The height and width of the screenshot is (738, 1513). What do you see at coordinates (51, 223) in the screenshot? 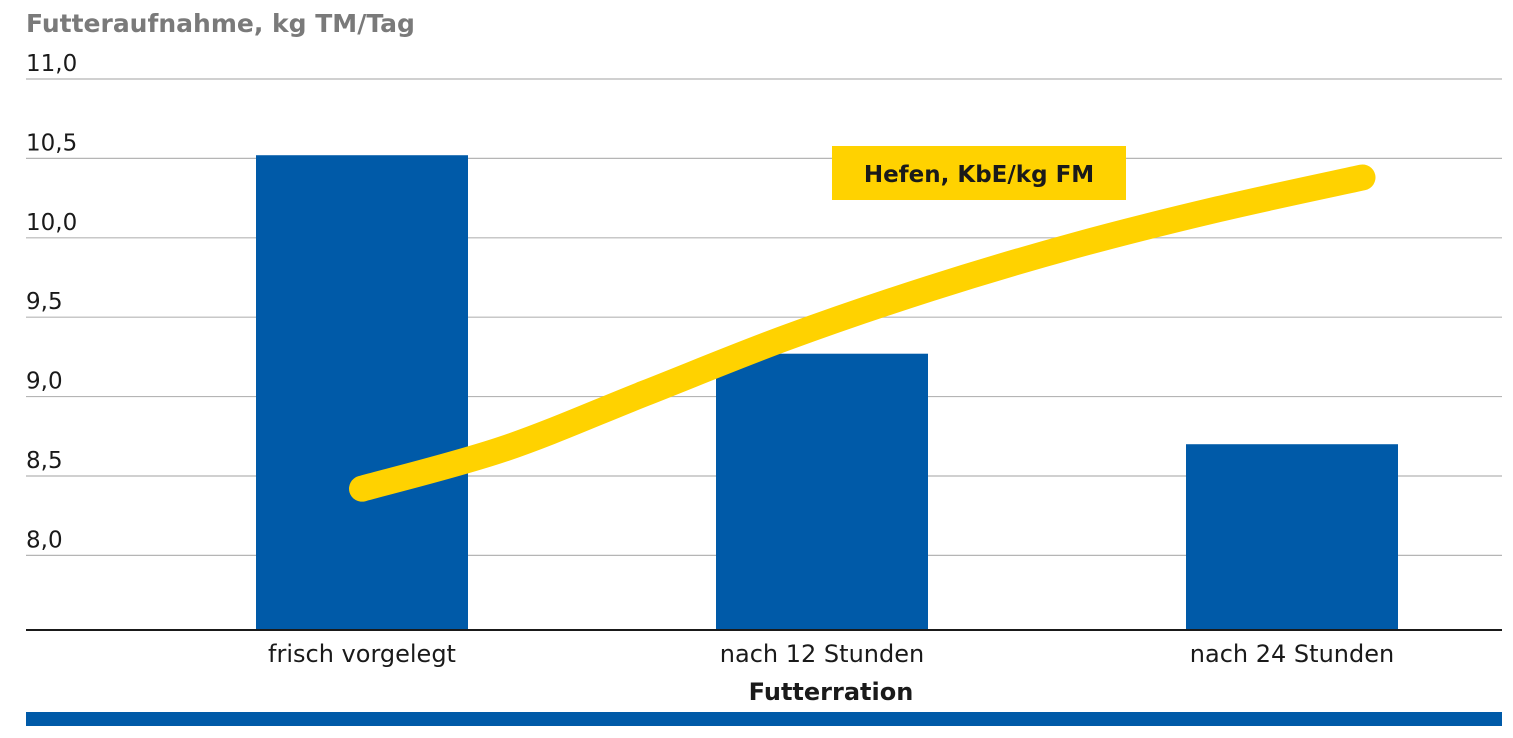
I see `y-tick-label: 10,0` at bounding box center [51, 223].